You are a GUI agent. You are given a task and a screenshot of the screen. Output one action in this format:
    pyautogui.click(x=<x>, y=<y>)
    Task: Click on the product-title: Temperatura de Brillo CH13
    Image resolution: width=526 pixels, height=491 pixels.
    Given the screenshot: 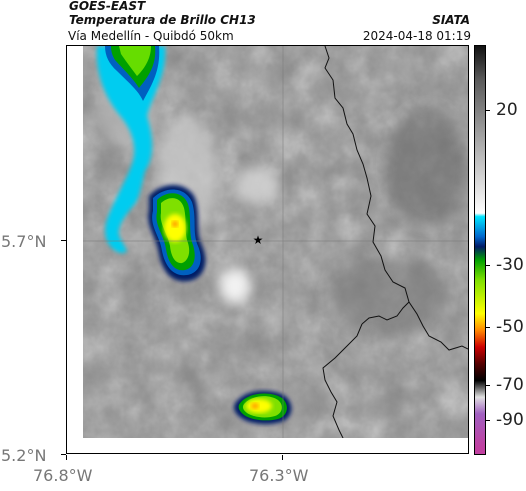 What is the action you would take?
    pyautogui.click(x=162, y=20)
    